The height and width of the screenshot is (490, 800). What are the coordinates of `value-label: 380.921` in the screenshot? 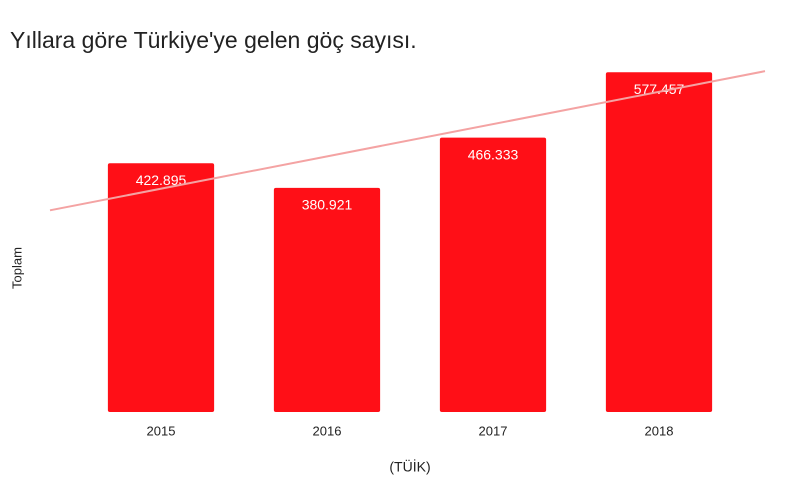 It's located at (327, 205).